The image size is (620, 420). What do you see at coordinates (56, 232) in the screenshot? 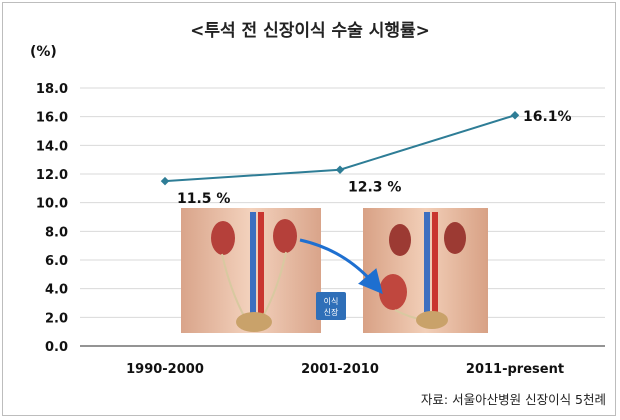
I see `y-tick-label: 8.0` at bounding box center [56, 232].